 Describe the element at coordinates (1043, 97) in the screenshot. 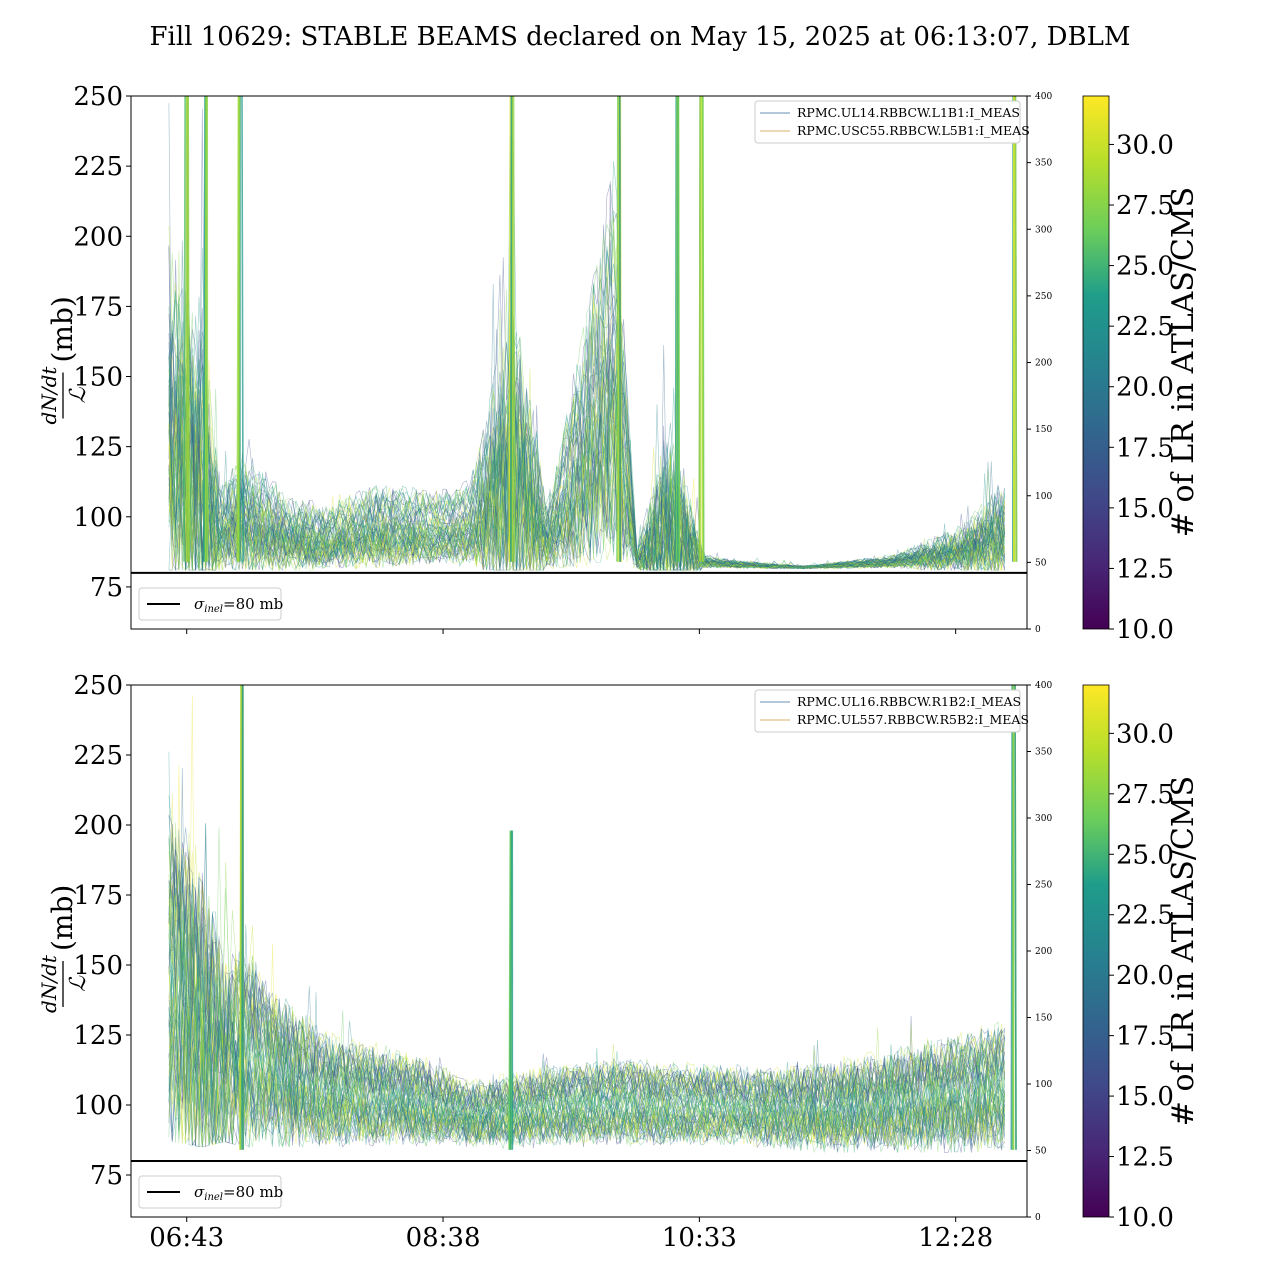

I see `top-right-tick-label: 400` at that location.